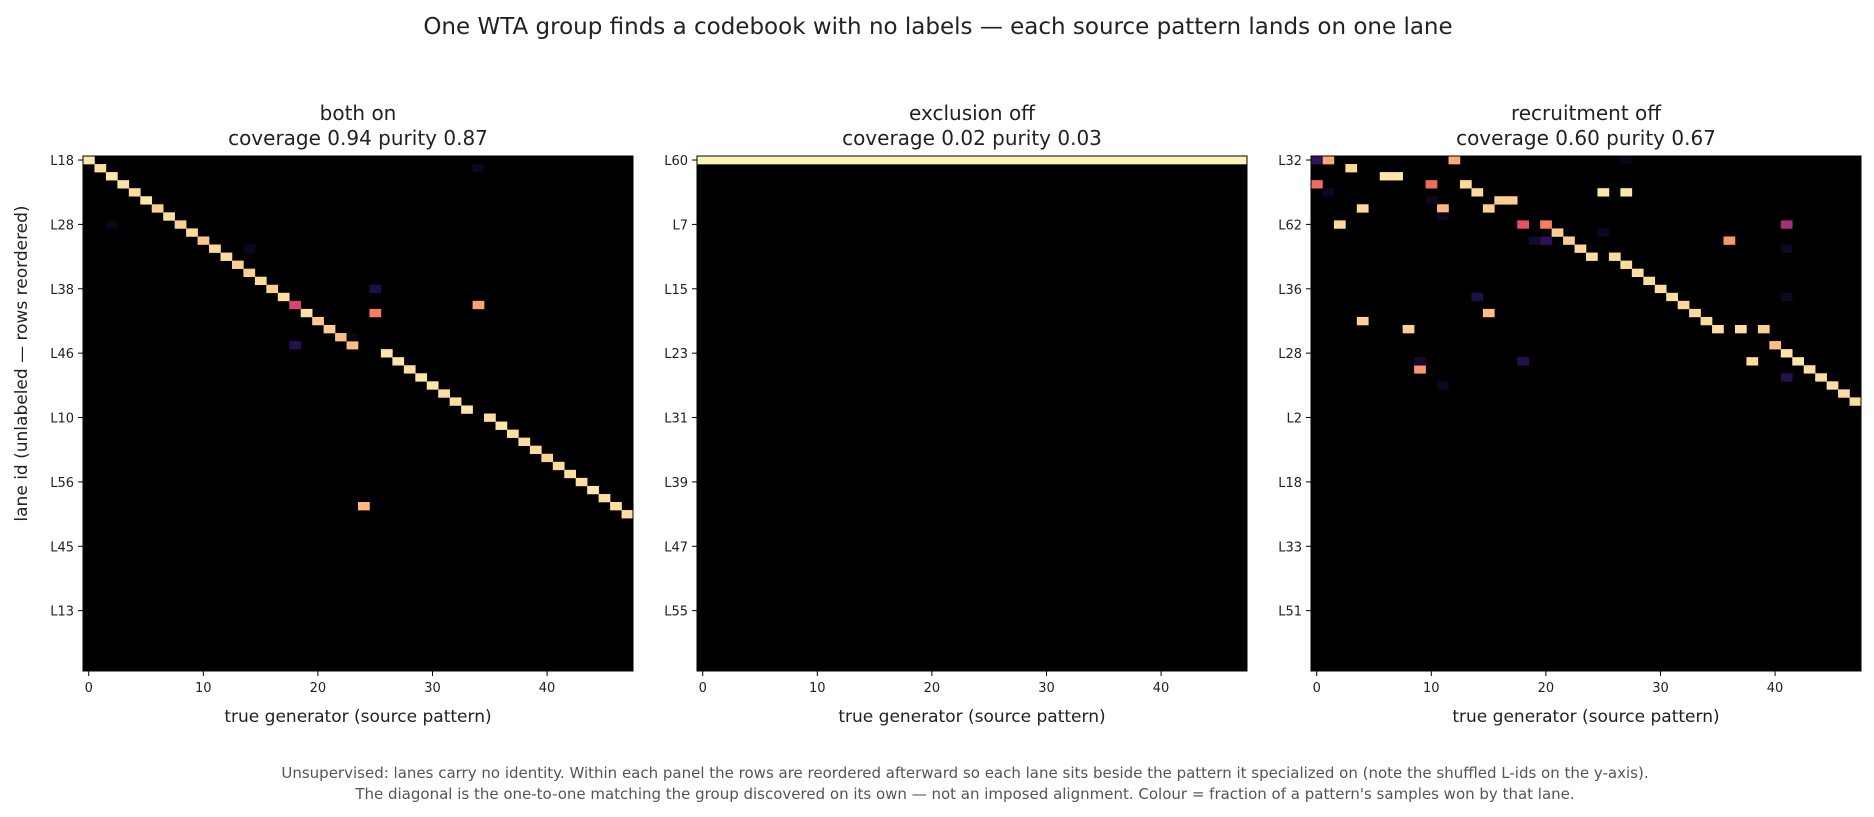 The image size is (1874, 817). What do you see at coordinates (676, 483) in the screenshot?
I see `y-tick-label: L39` at bounding box center [676, 483].